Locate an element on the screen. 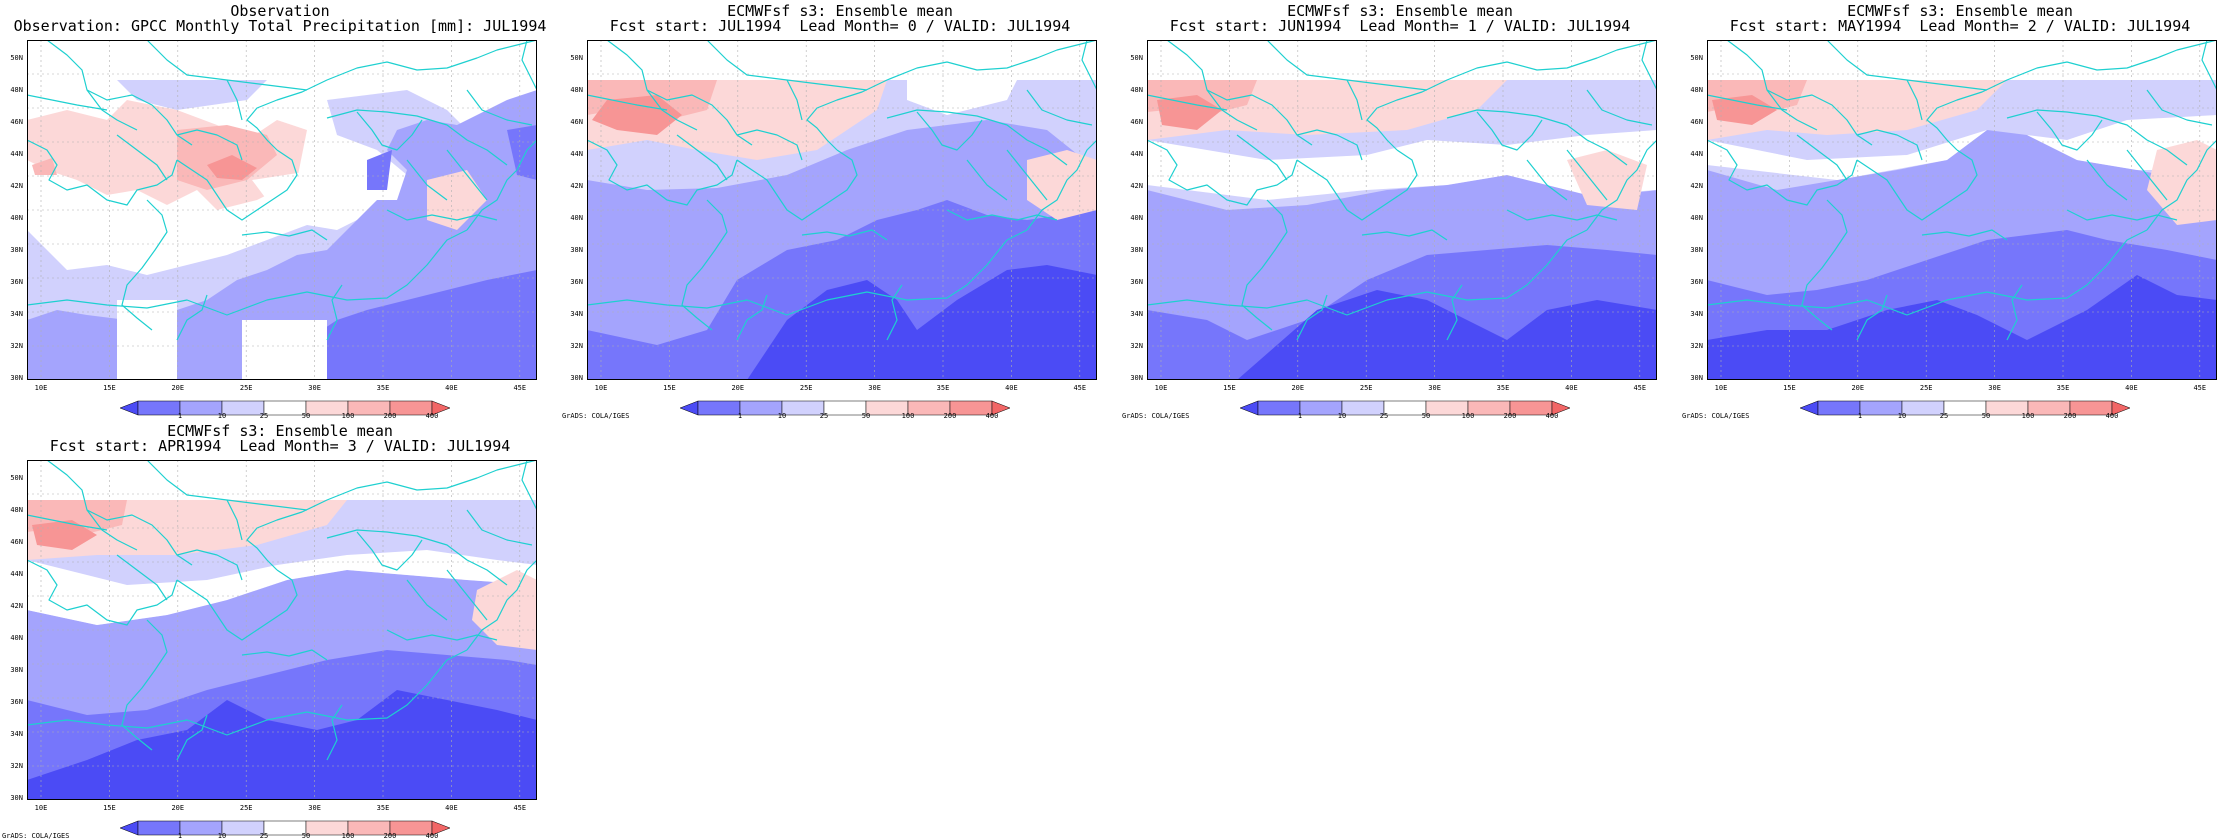 The height and width of the screenshot is (840, 2240). colorbar-label: 1 is located at coordinates (1860, 416).